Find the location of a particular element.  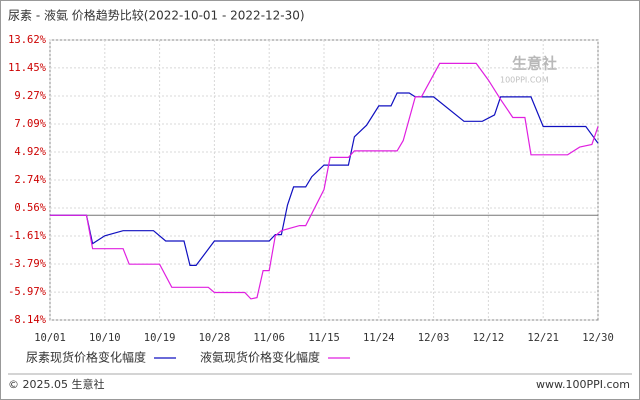

y-tick-label: 11.45% is located at coordinates (27, 68).